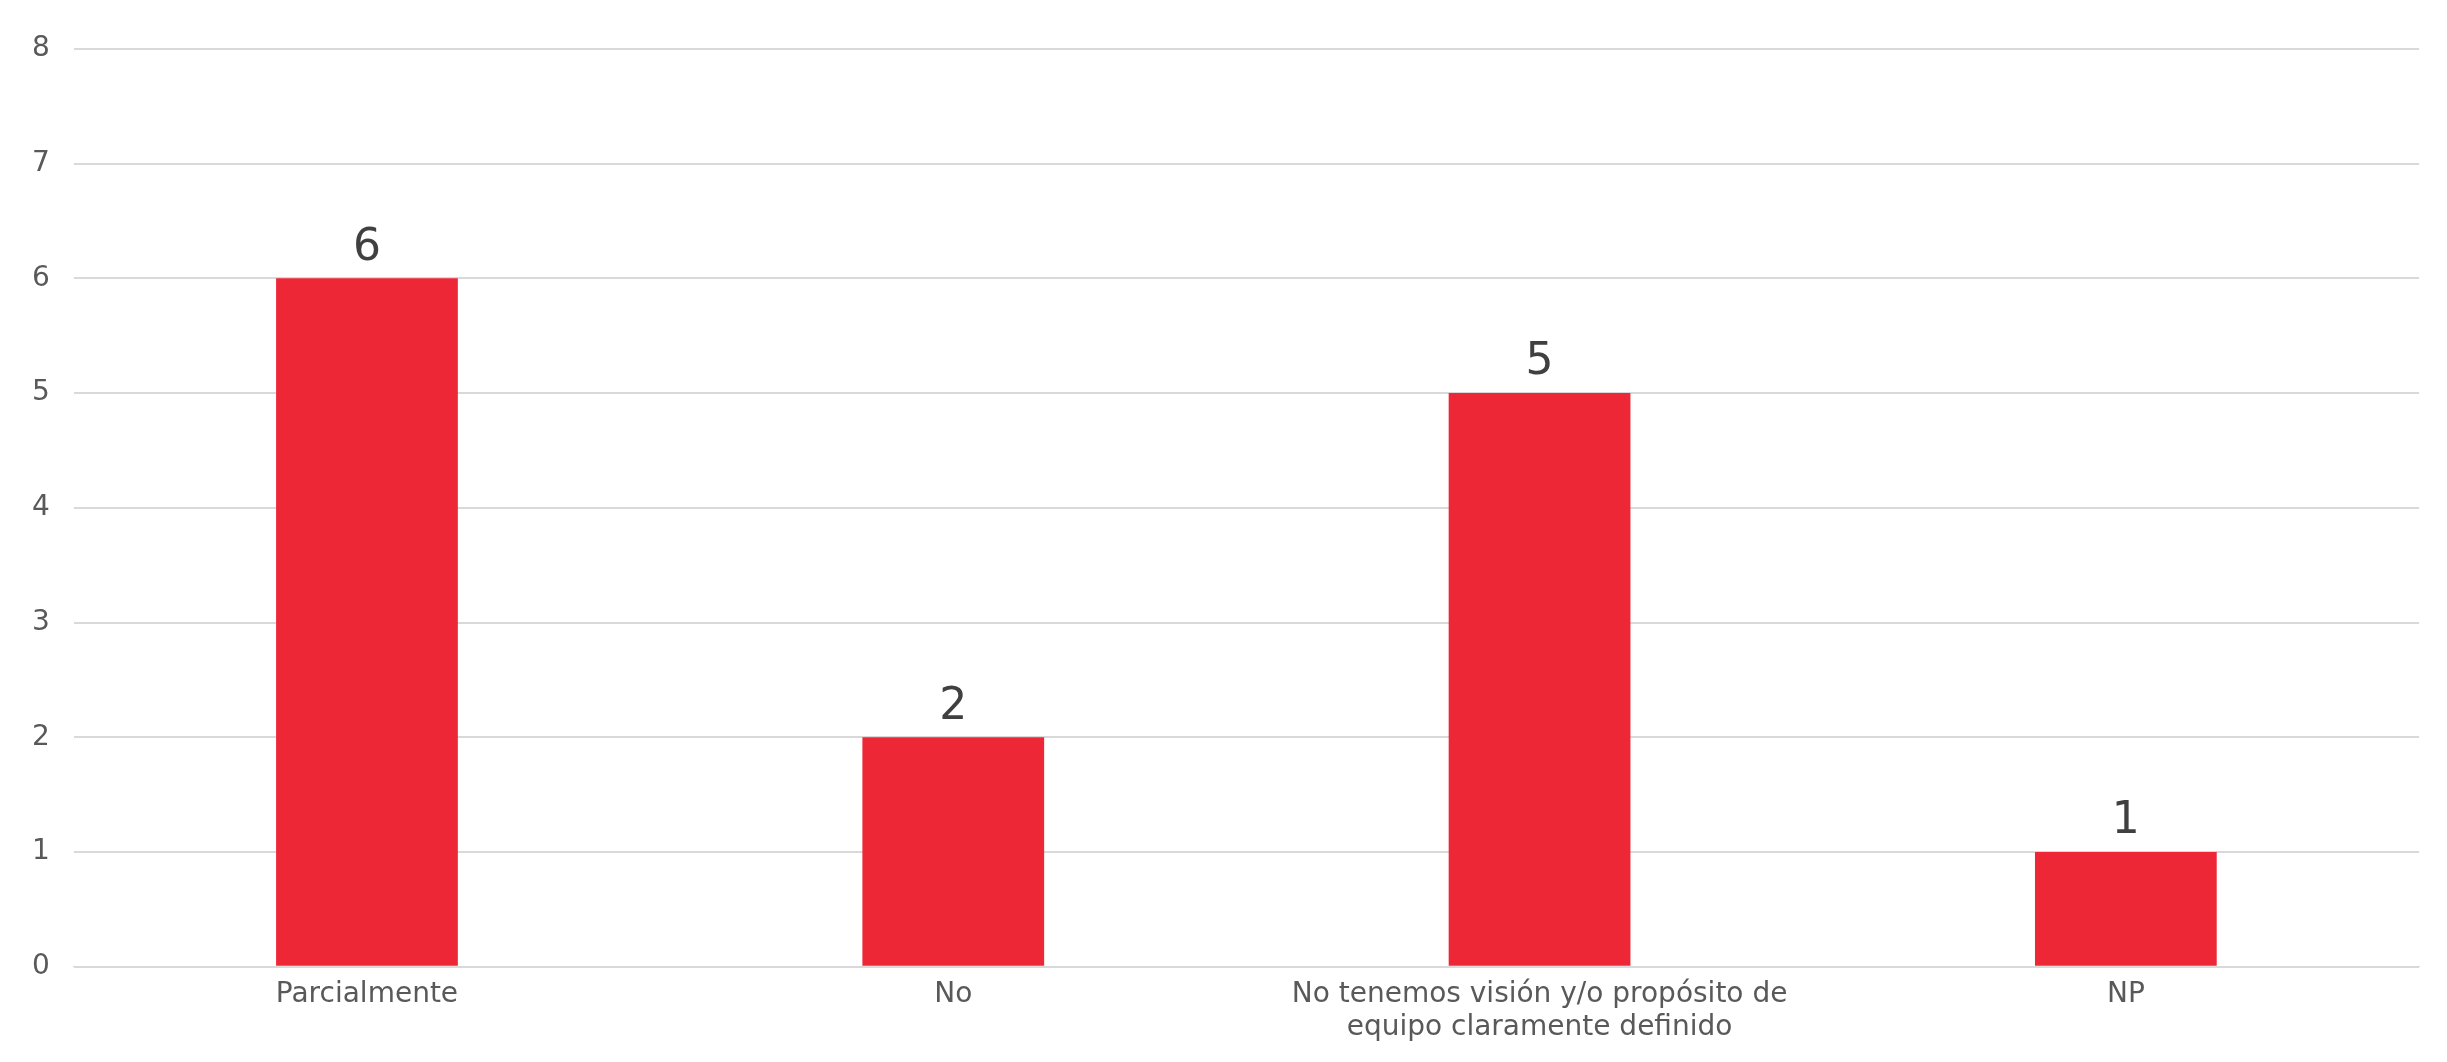 The height and width of the screenshot is (1062, 2447). Describe the element at coordinates (40, 850) in the screenshot. I see `y-tick-label: 1` at that location.